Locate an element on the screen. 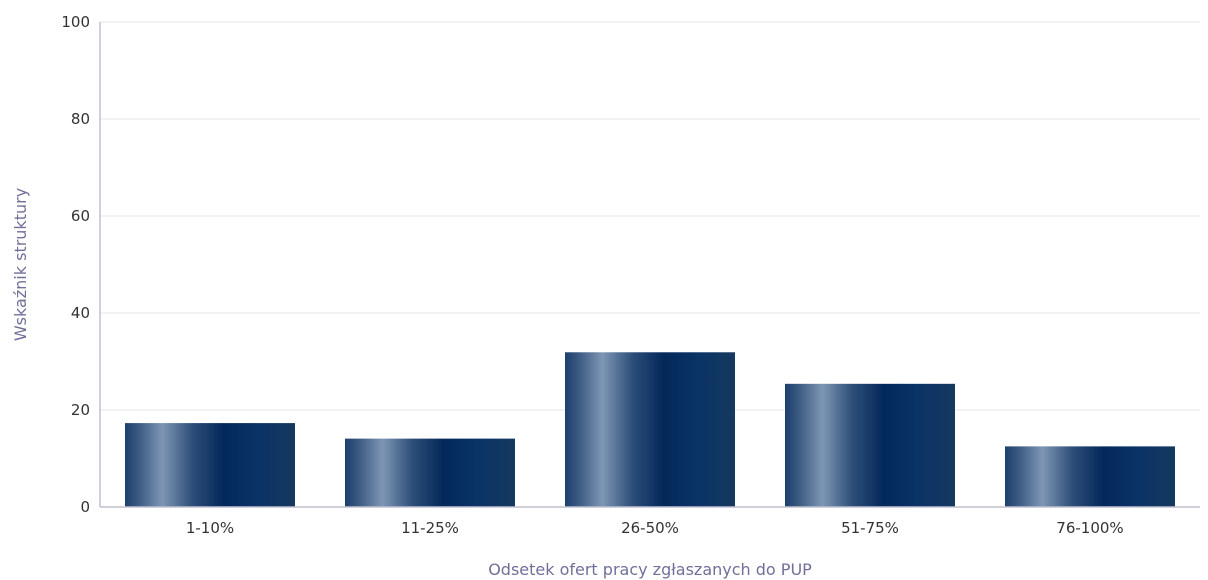 This screenshot has width=1208, height=580. y-tick-label: 0 is located at coordinates (85, 507).